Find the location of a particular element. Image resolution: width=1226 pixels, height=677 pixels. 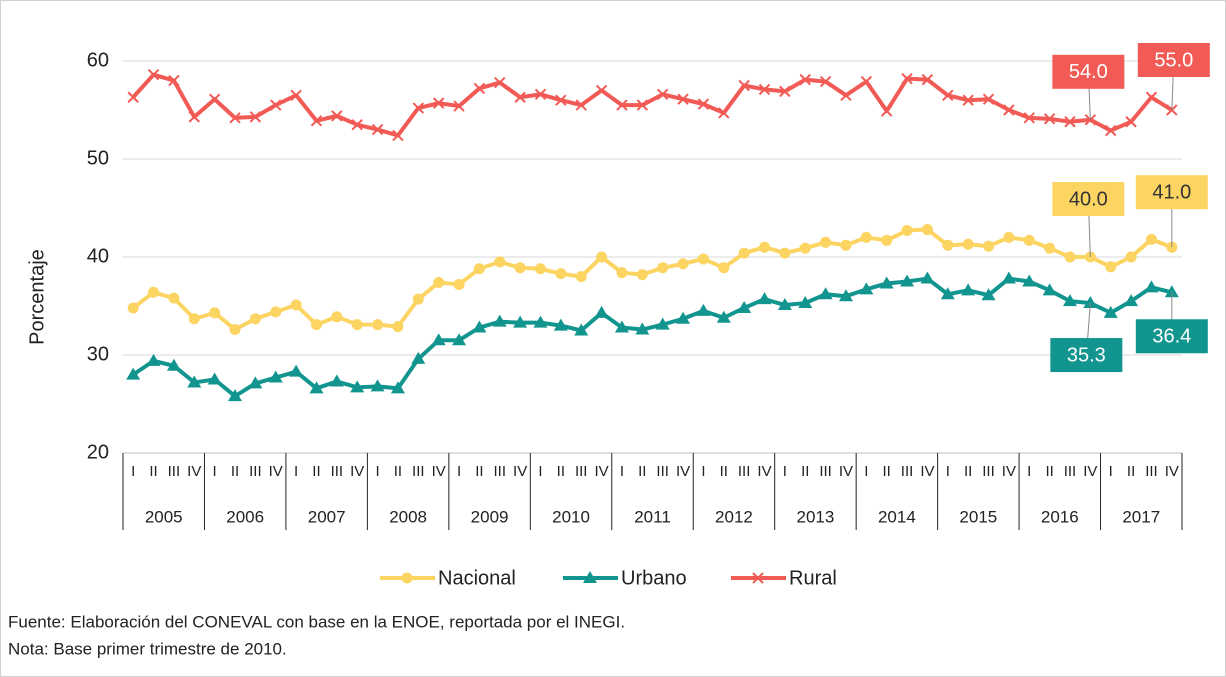

data-label: 36.4 is located at coordinates (1171, 337).